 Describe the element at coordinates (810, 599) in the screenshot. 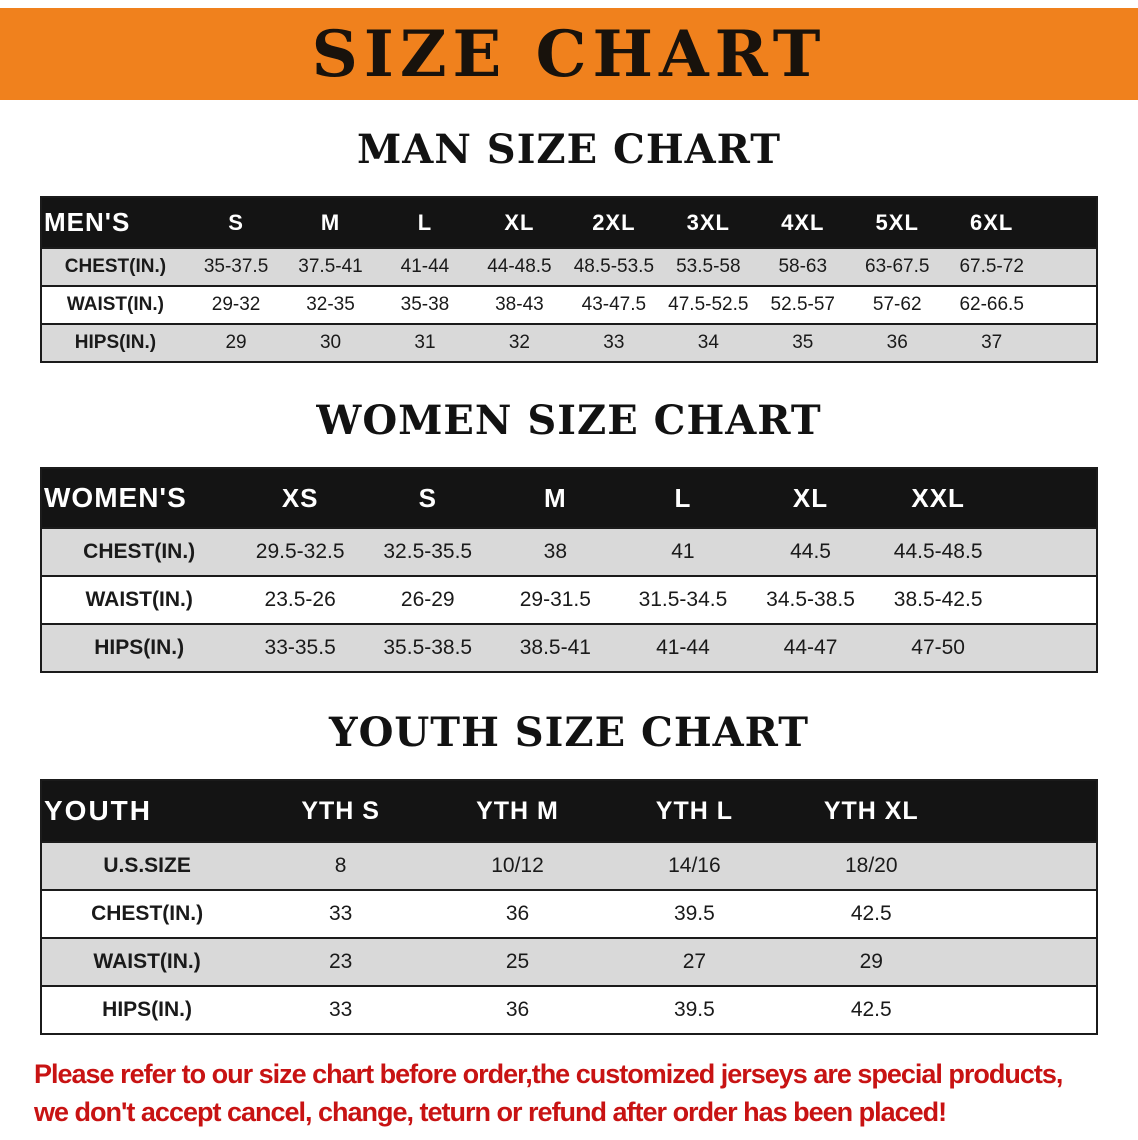

I see `size-value-cell: 34.5-38.5` at that location.